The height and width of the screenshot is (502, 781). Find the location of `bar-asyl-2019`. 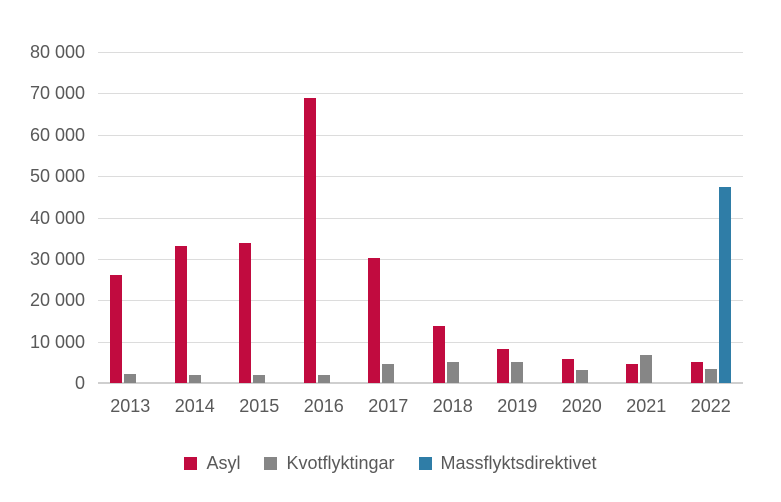

bar-asyl-2019 is located at coordinates (503, 366).